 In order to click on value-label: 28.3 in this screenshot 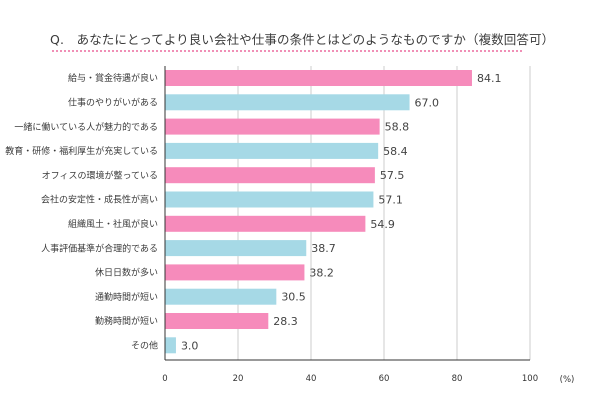, I will do `click(285, 321)`.